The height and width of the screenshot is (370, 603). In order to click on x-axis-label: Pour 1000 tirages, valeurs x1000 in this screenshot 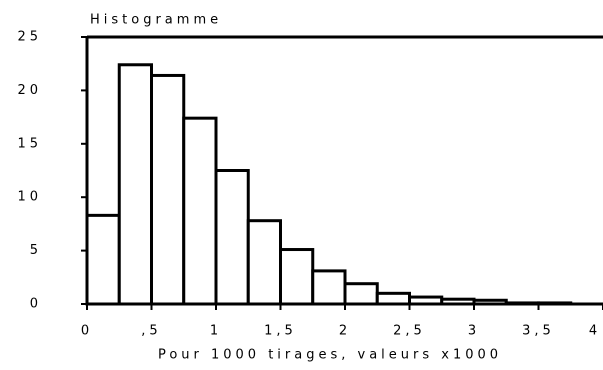, I will do `click(330, 355)`.